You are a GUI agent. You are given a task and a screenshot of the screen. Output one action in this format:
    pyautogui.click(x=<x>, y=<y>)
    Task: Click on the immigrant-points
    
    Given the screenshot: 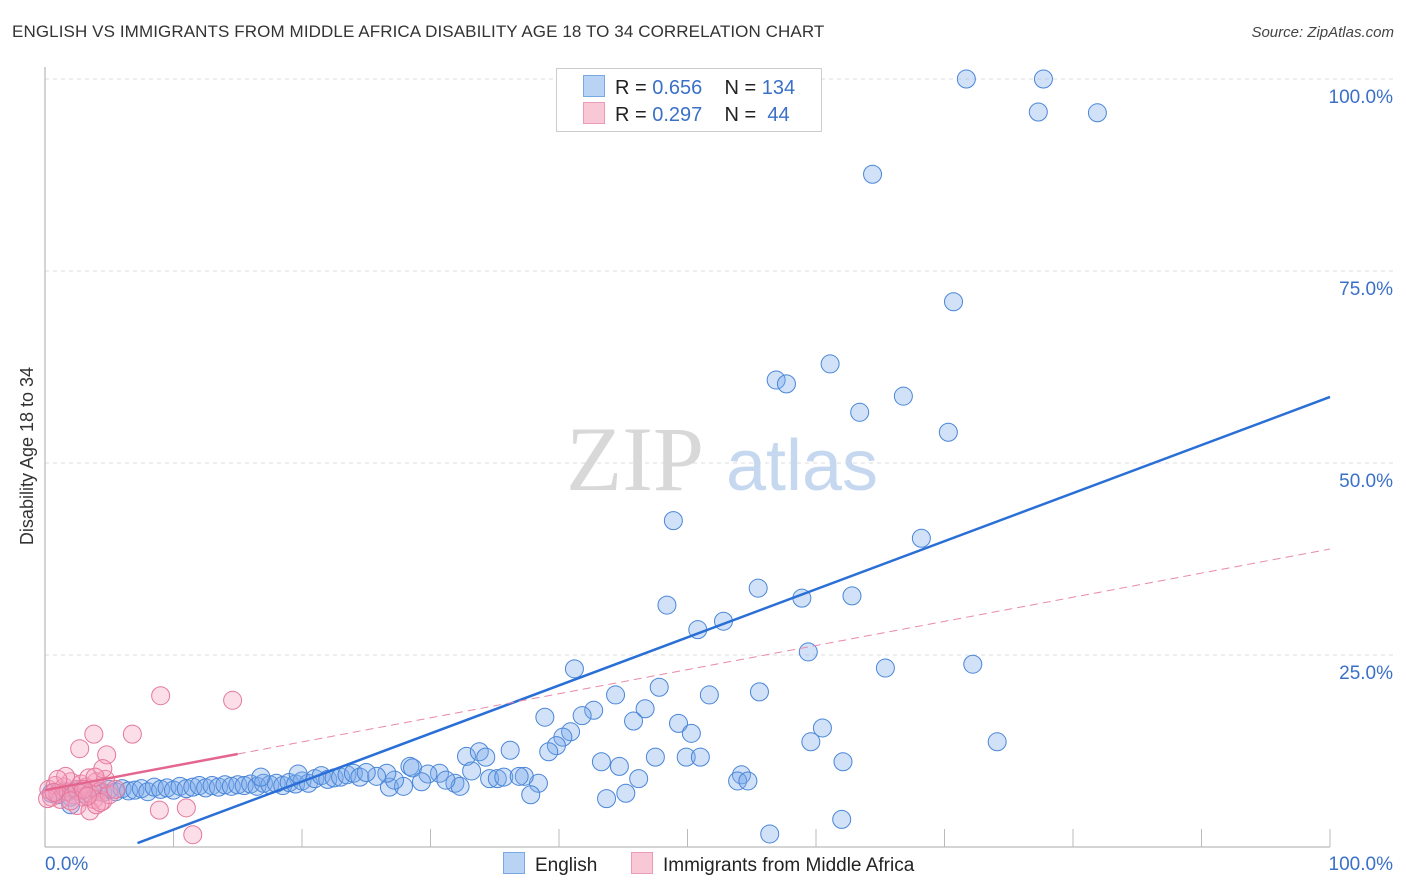 What is the action you would take?
    pyautogui.click(x=140, y=765)
    